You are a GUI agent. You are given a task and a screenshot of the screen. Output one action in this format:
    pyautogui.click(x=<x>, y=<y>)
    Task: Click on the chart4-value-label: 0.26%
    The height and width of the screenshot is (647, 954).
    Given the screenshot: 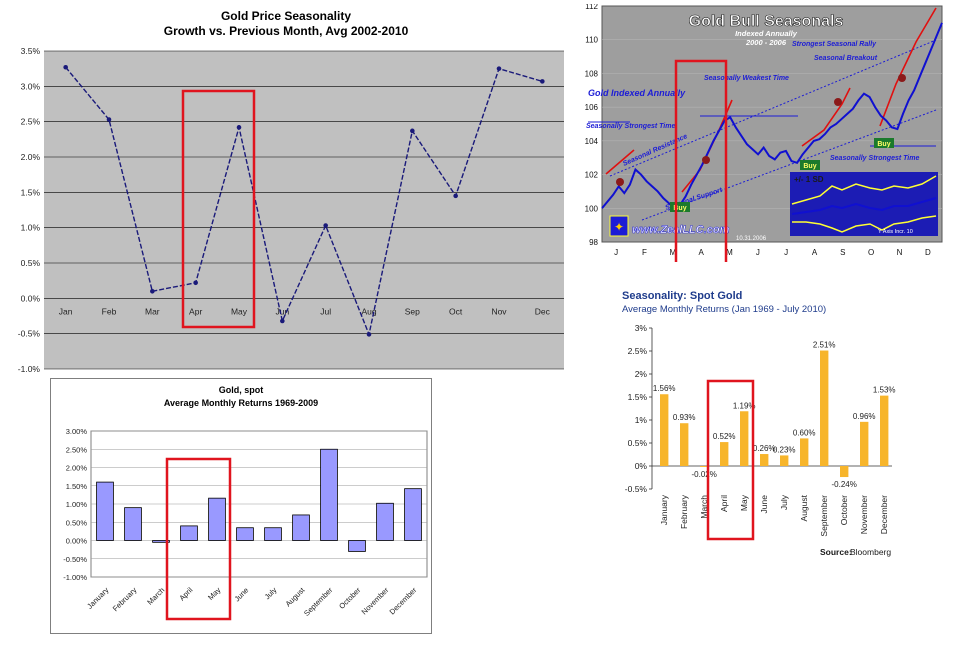 What is the action you would take?
    pyautogui.click(x=764, y=448)
    